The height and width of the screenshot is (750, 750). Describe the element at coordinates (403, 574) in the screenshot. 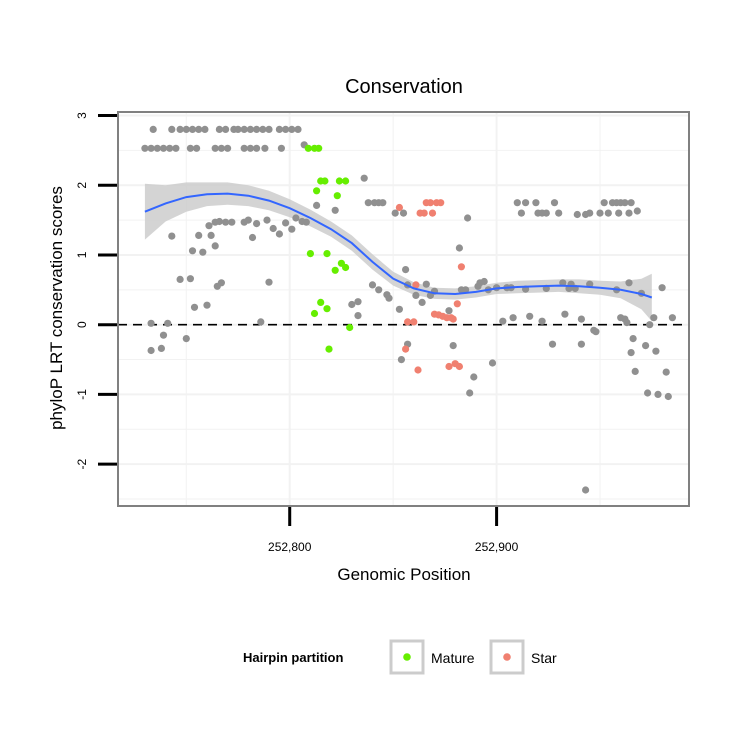

I see `x-axis-label: Genomic Position` at that location.